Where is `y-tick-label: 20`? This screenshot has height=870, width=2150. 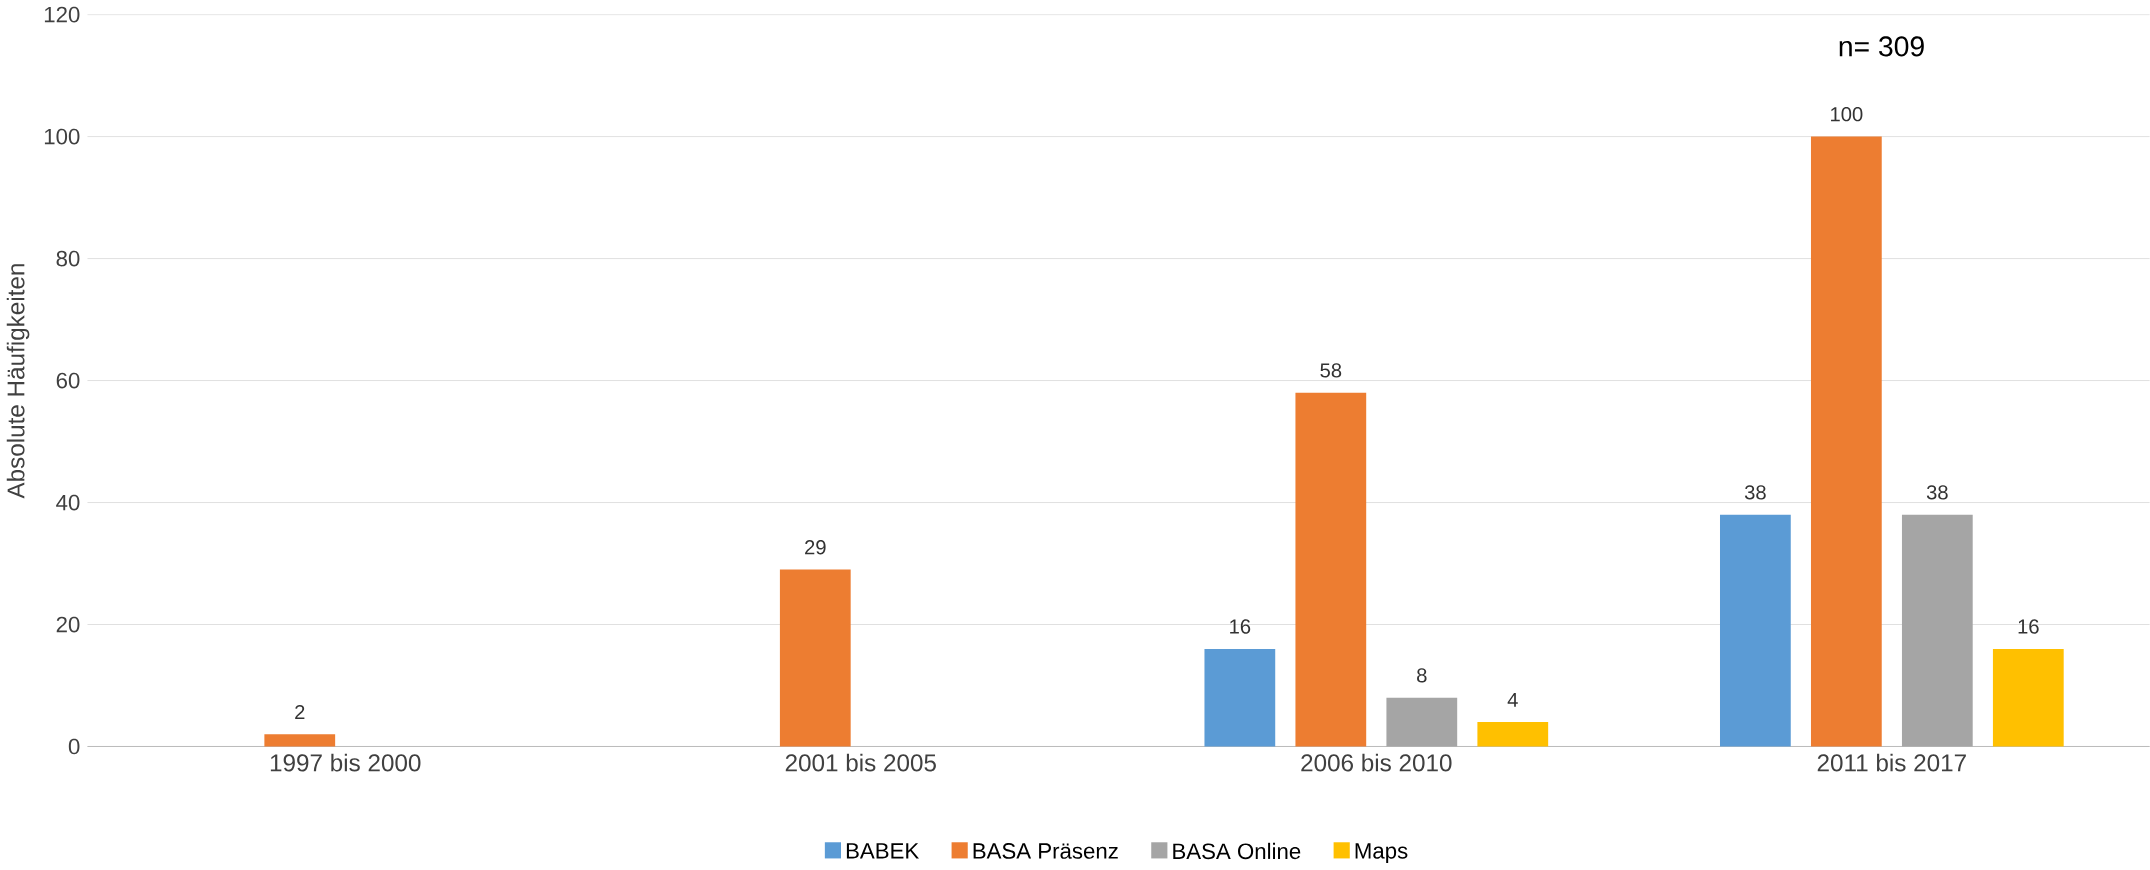 y-tick-label: 20 is located at coordinates (68, 624).